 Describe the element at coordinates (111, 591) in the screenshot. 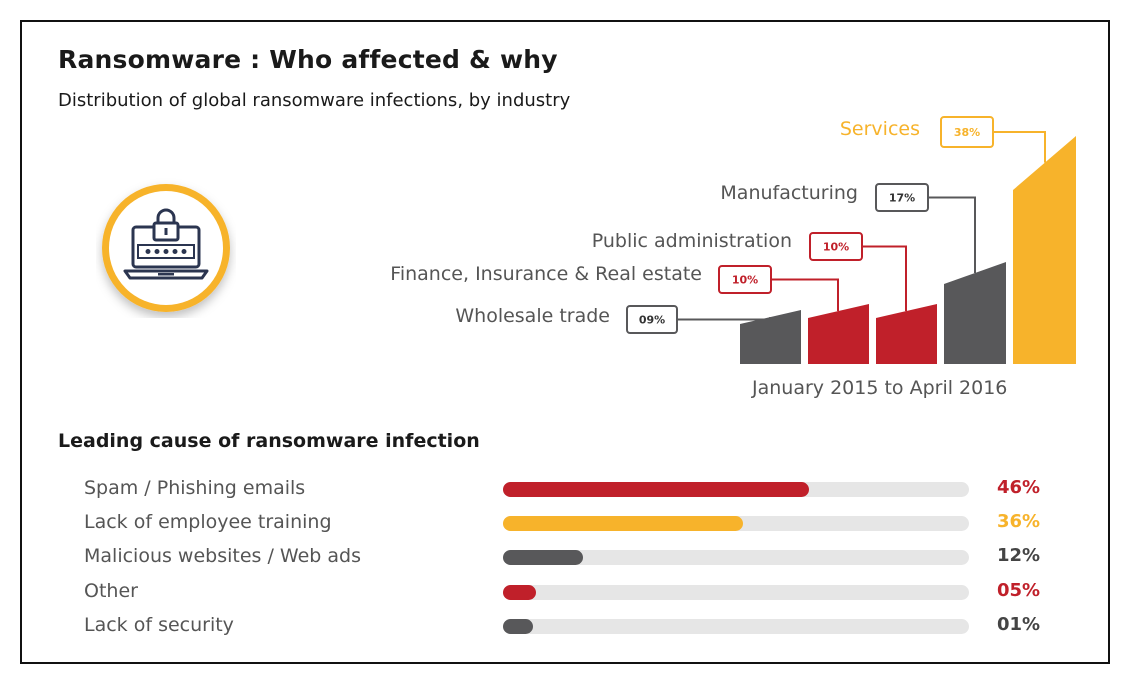

I see `cause-label: Other` at that location.